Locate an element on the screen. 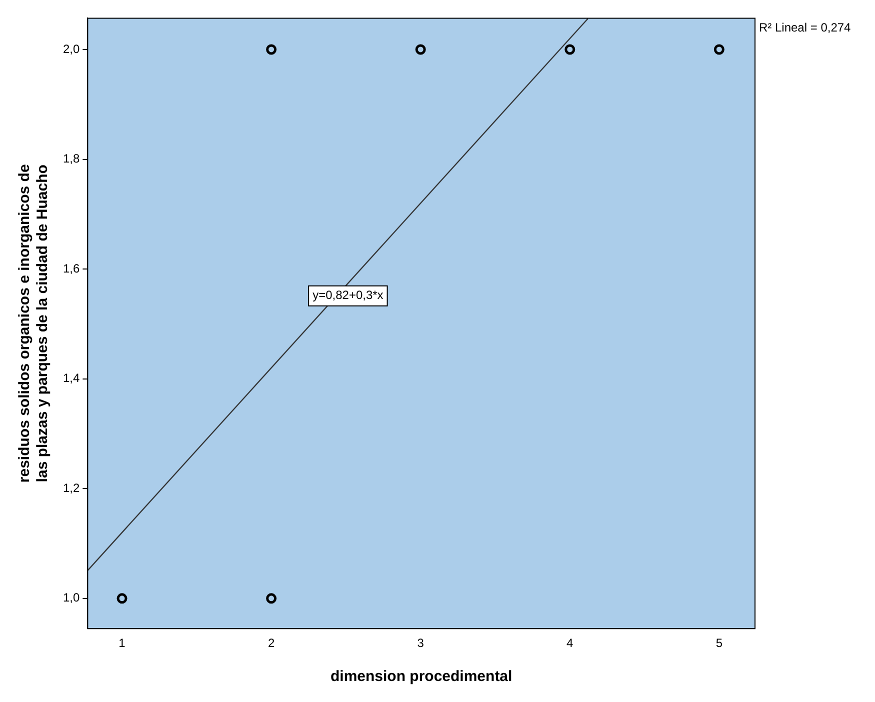 This screenshot has height=702, width=875. x-tick-label: 1 is located at coordinates (122, 643).